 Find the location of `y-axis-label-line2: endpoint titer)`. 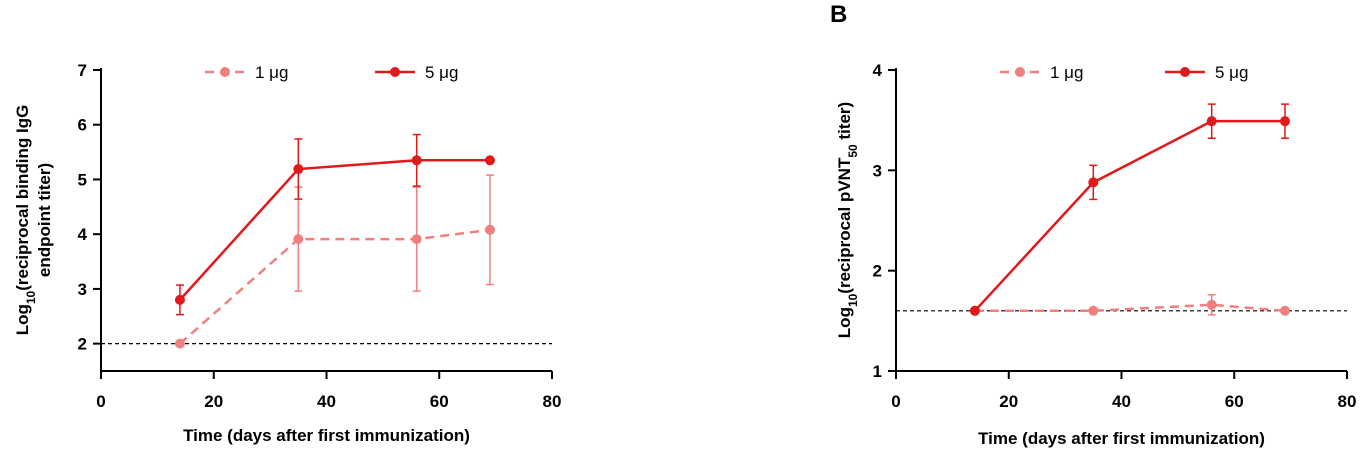

y-axis-label-line2: endpoint titer) is located at coordinates (44, 220).